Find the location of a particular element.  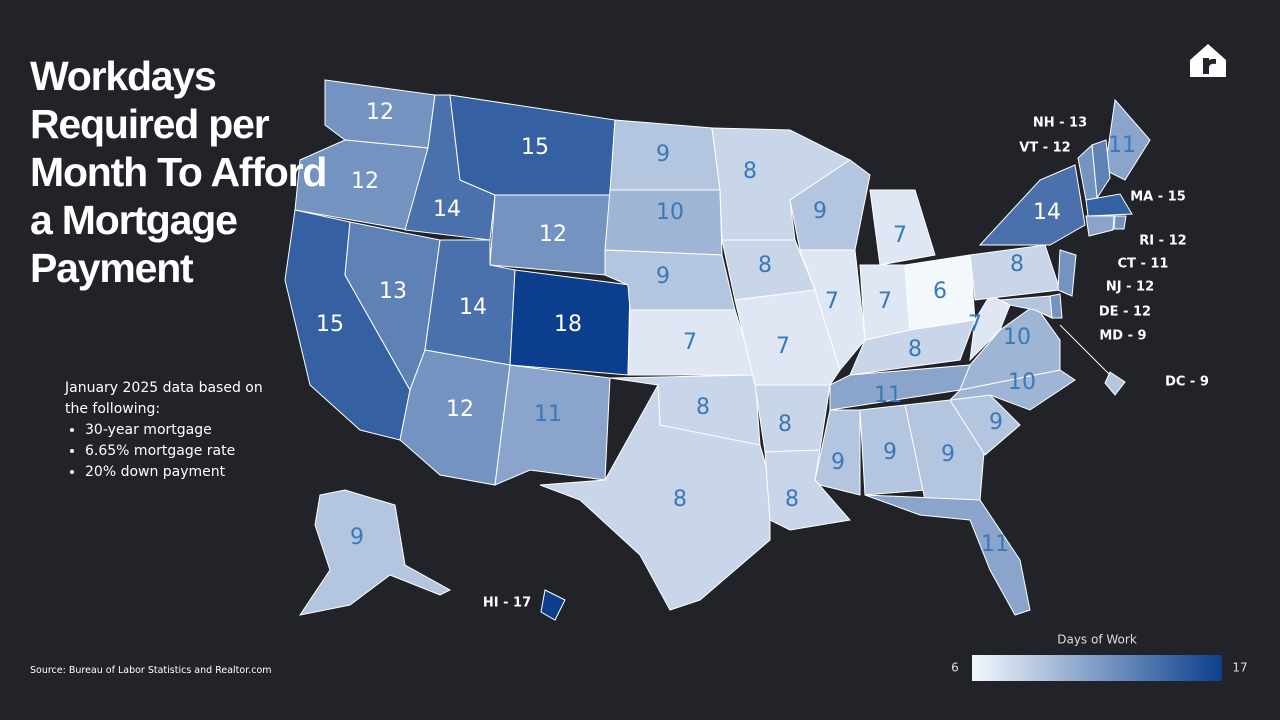

callout-label: NJ - 12 is located at coordinates (1130, 287).